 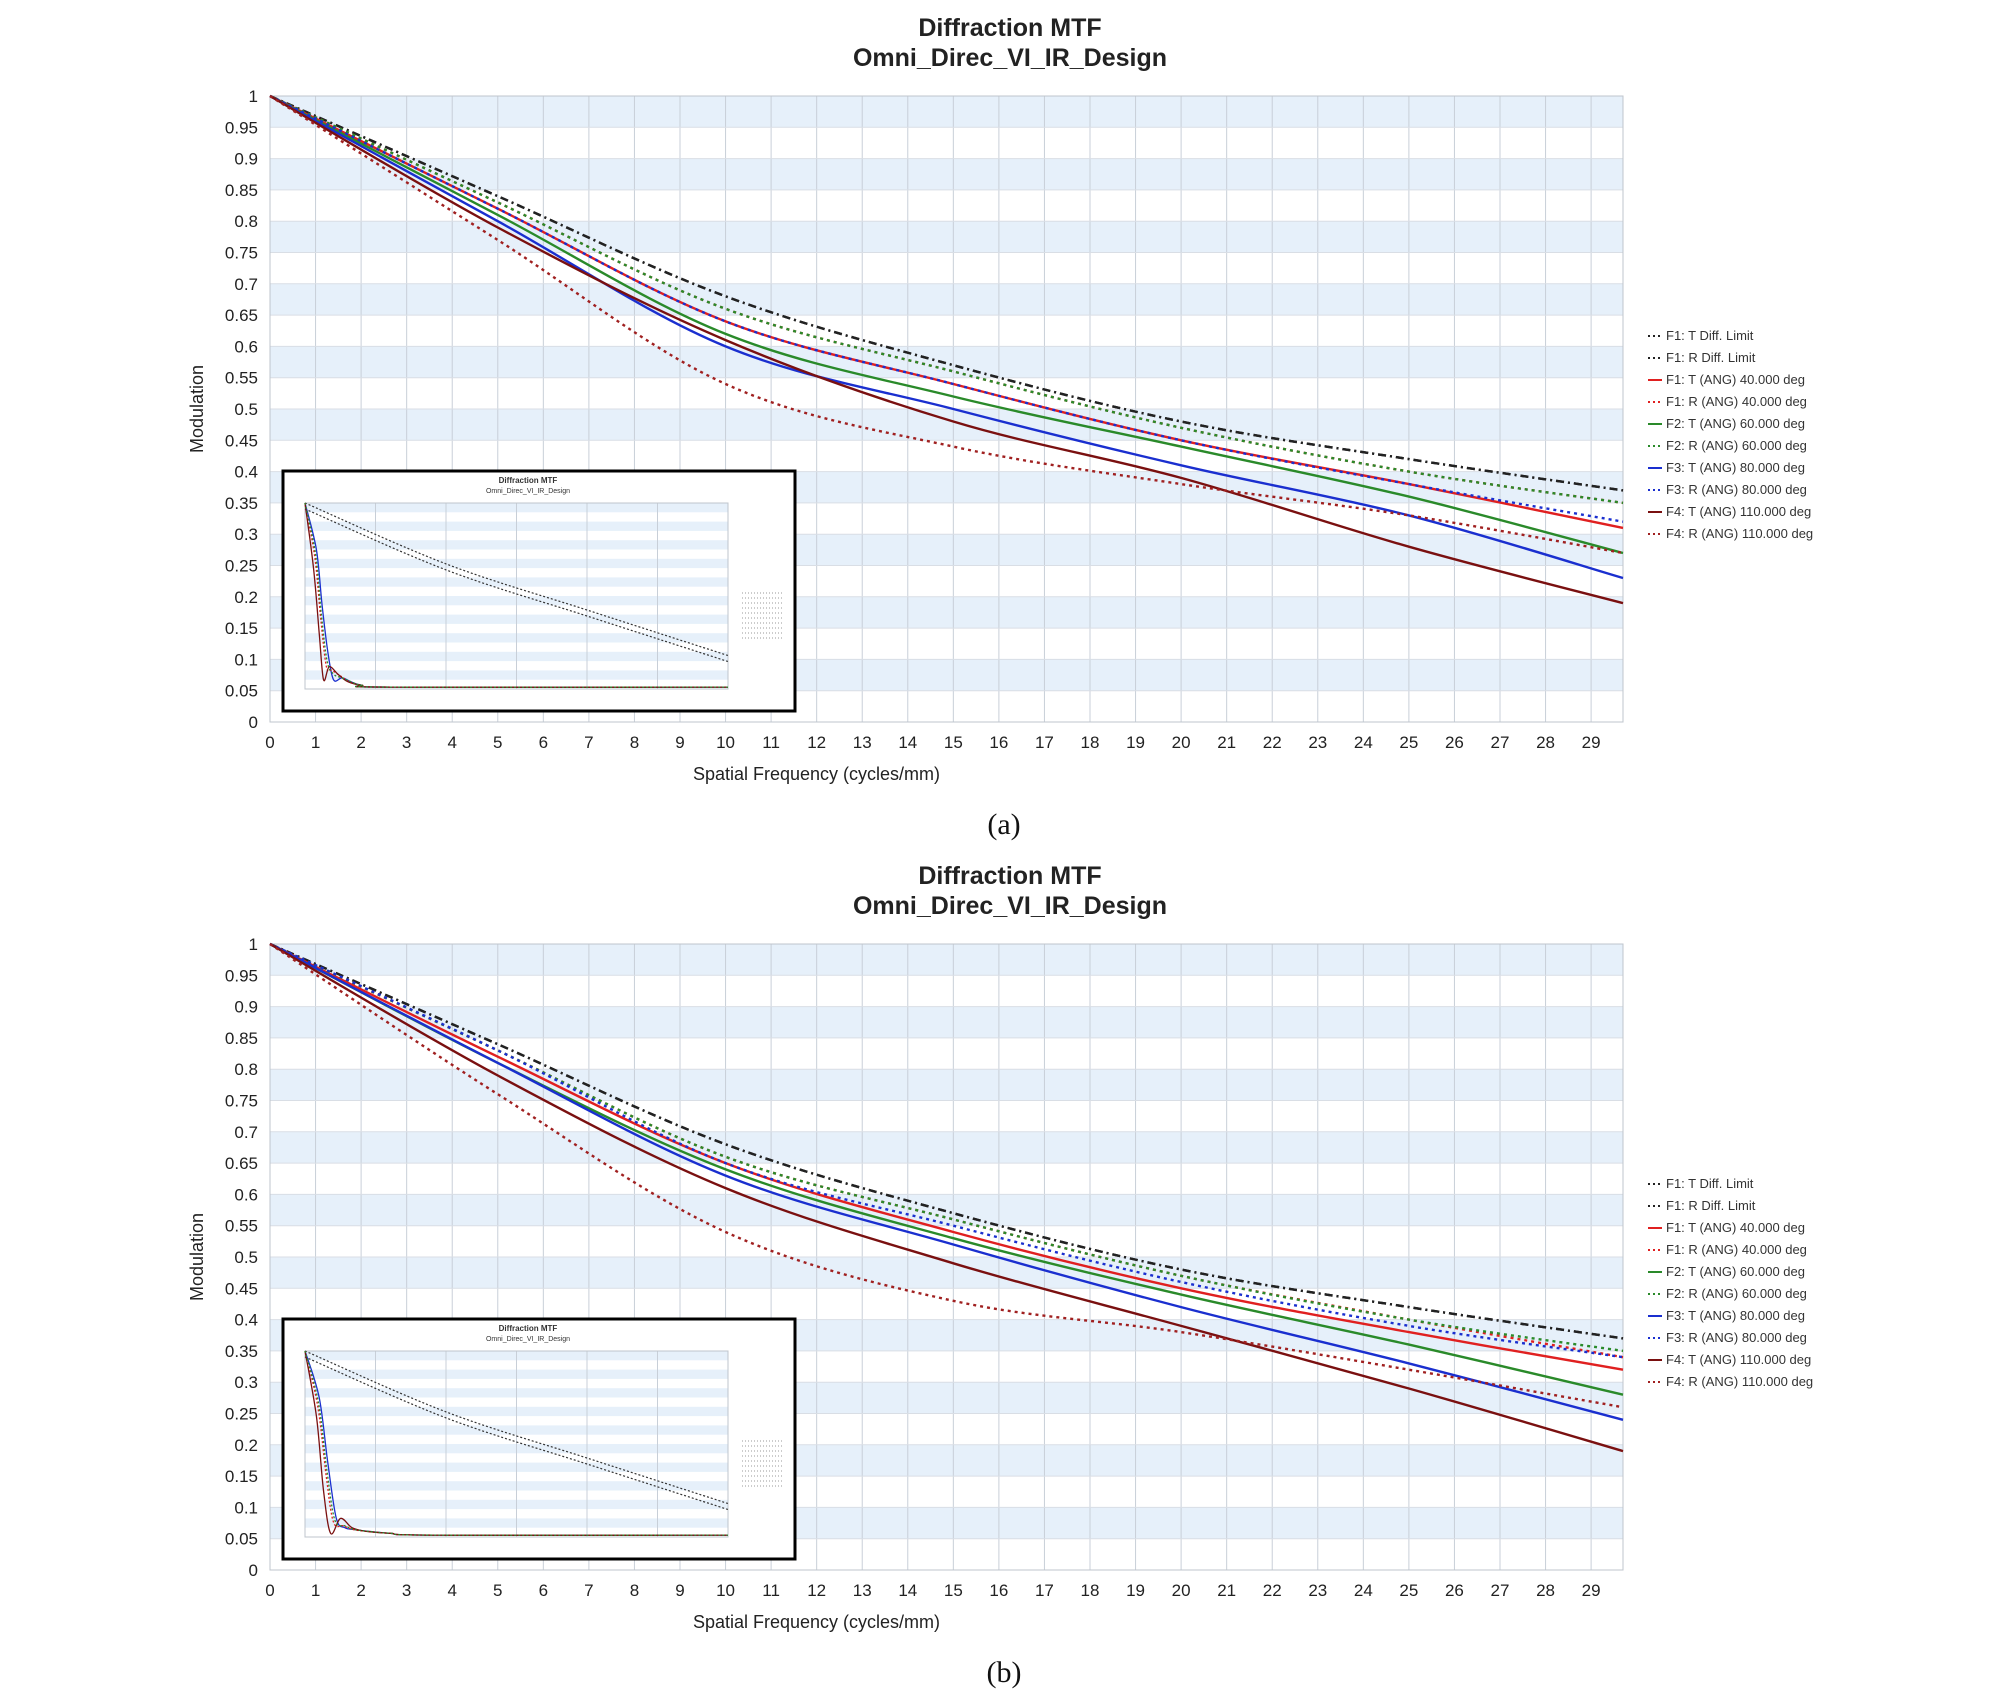 What do you see at coordinates (246, 1132) in the screenshot?
I see `y-tick-label: 0.7` at bounding box center [246, 1132].